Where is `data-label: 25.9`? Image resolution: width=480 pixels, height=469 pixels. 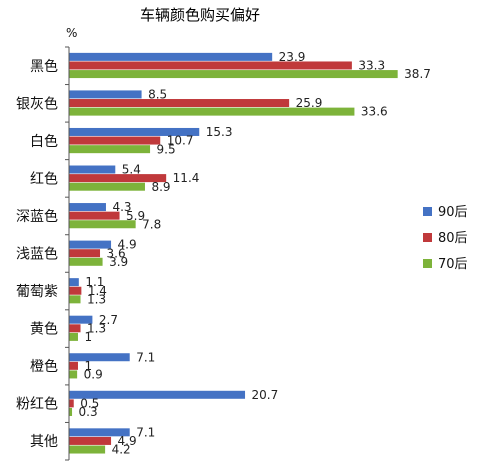
data-label: 25.9 is located at coordinates (309, 103).